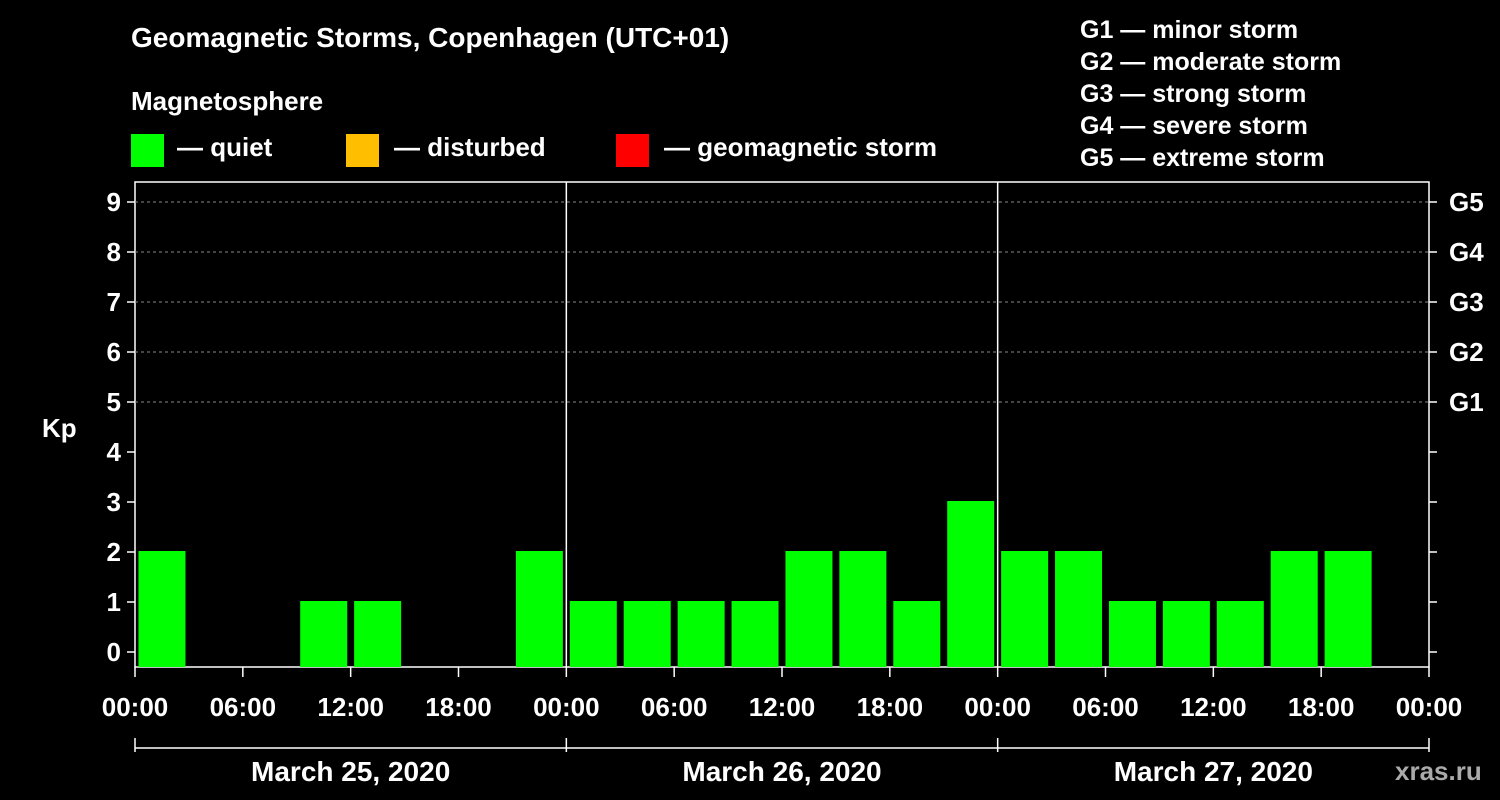  What do you see at coordinates (1213, 771) in the screenshot?
I see `day-label: March 27, 2020` at bounding box center [1213, 771].